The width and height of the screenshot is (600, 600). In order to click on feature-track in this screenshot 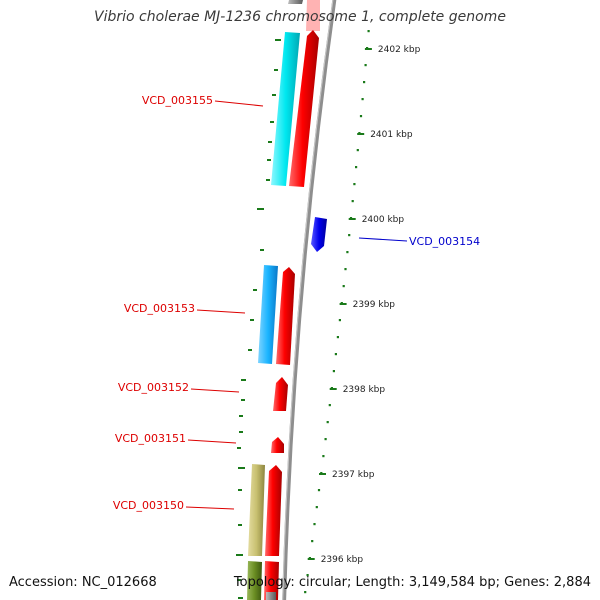, I will do `click(287, 300)`.